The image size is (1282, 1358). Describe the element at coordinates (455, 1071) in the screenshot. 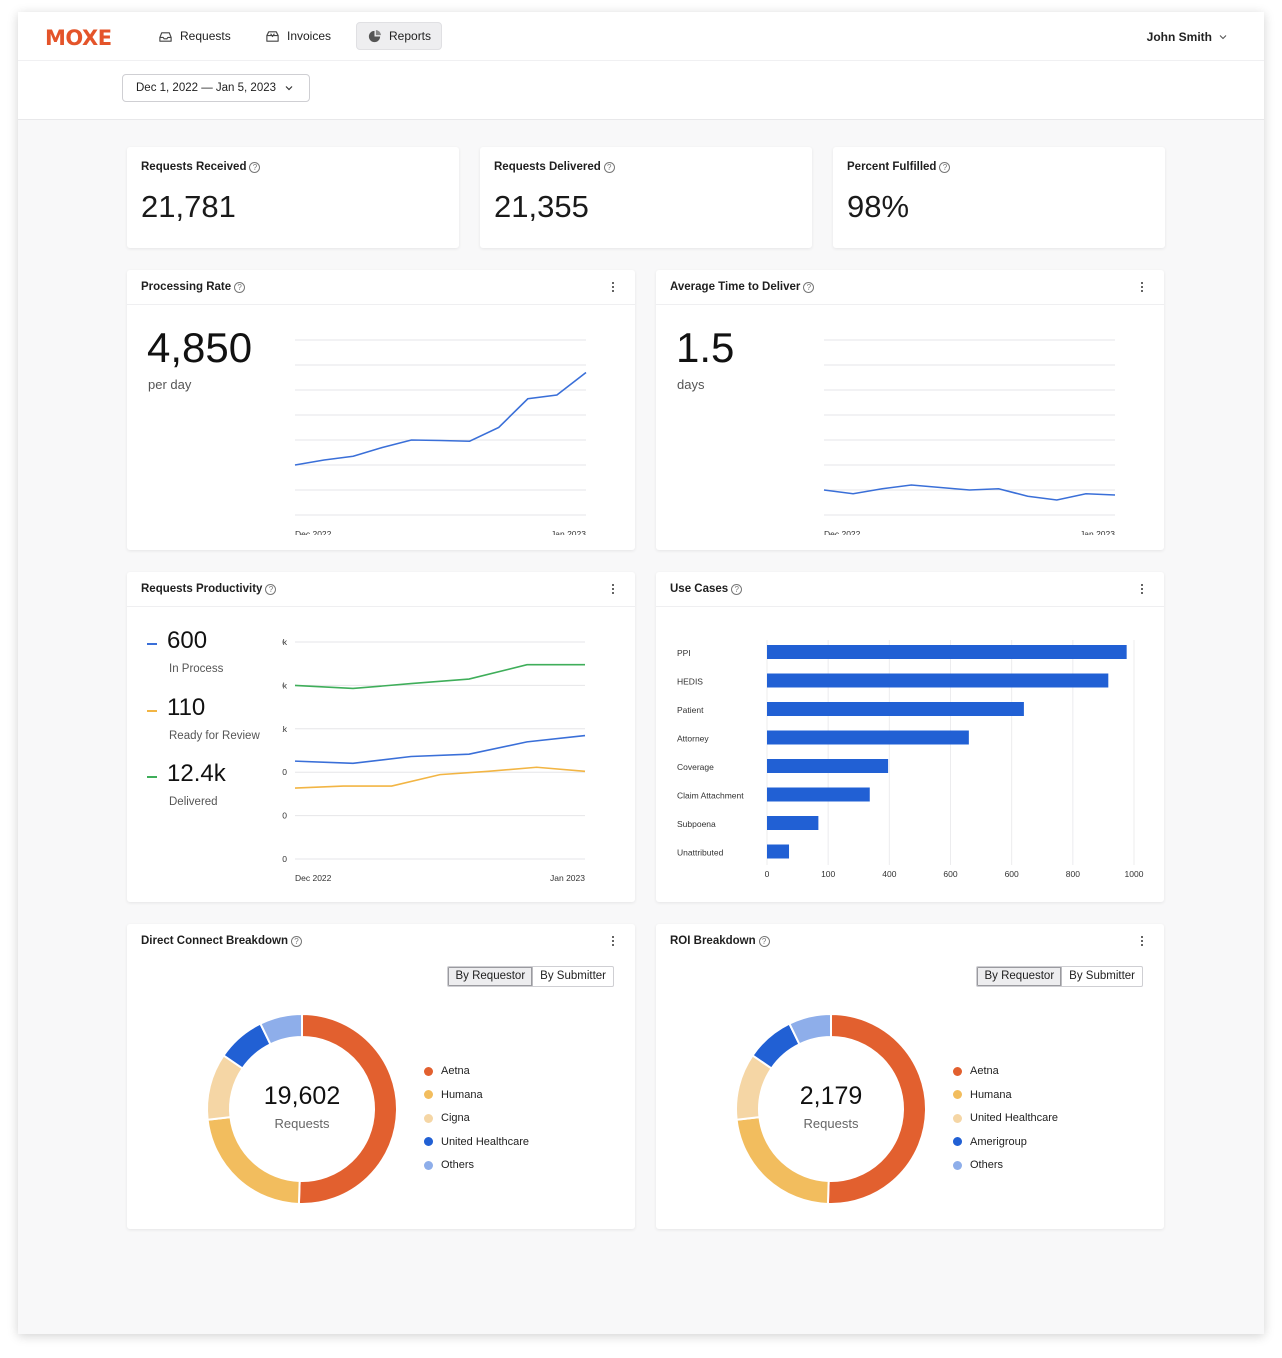

I see `legend-label: Aetna` at that location.